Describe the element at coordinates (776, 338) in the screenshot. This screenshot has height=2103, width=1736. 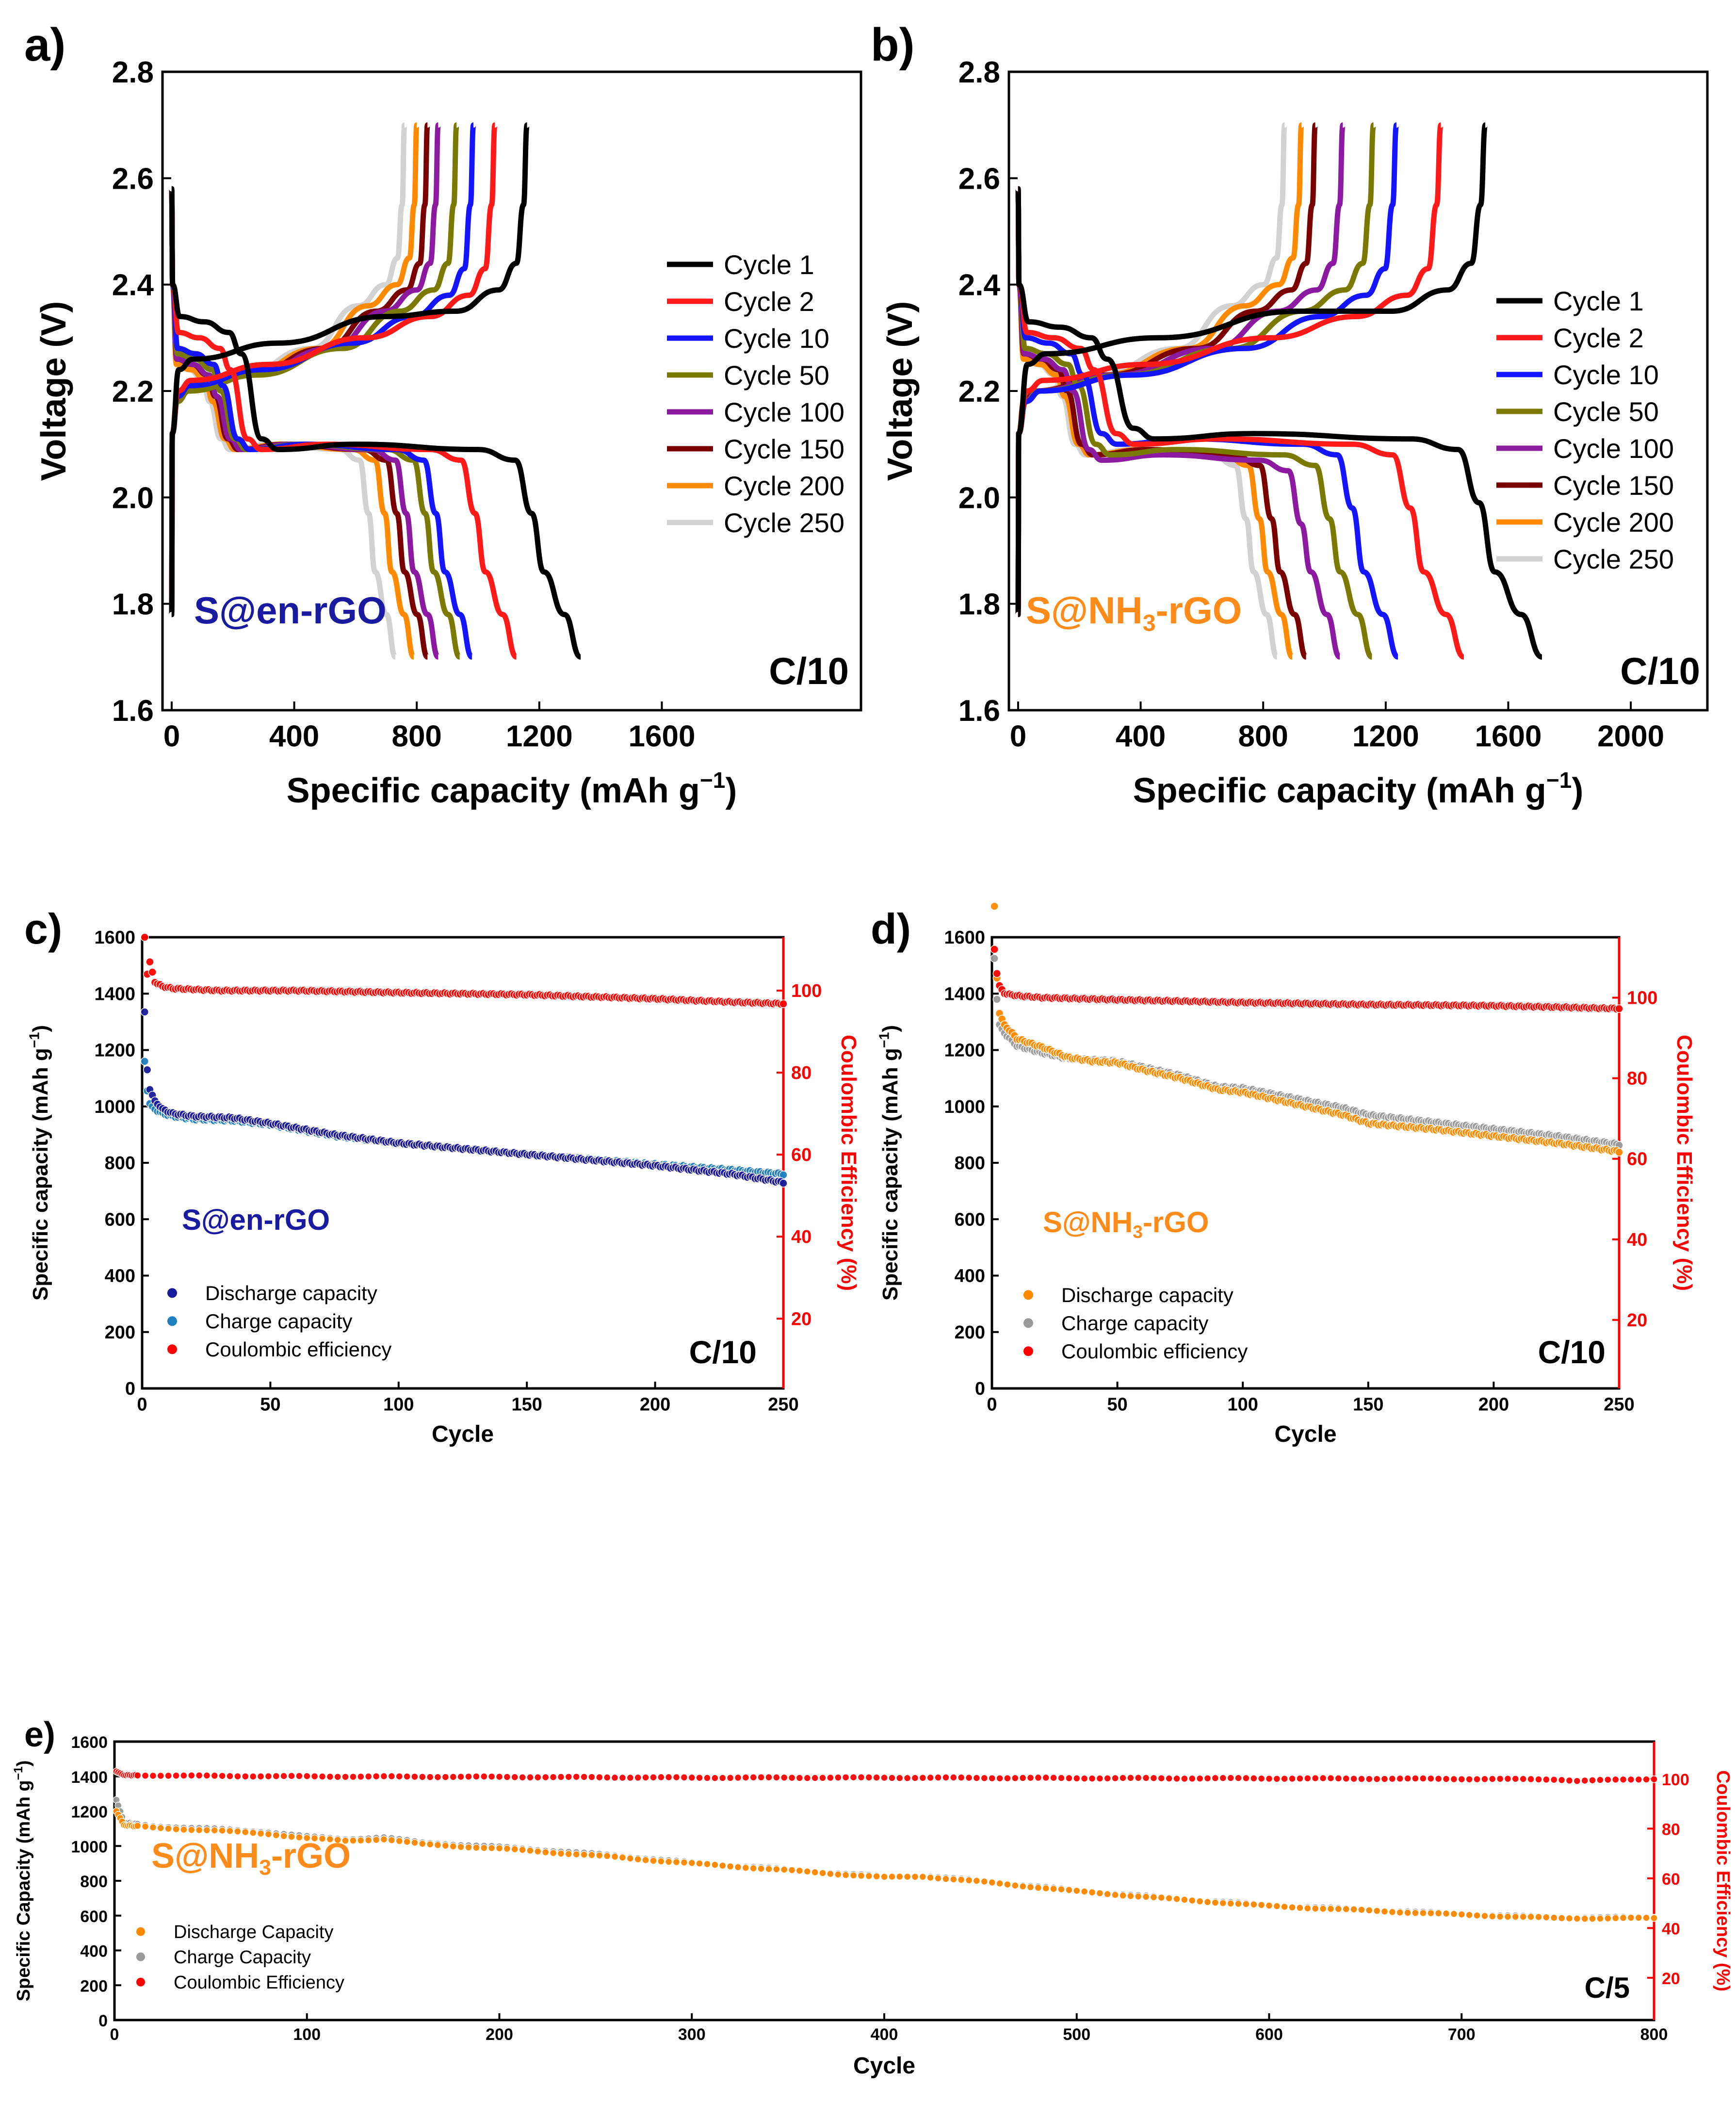
I see `legend-label: Cycle 10` at that location.